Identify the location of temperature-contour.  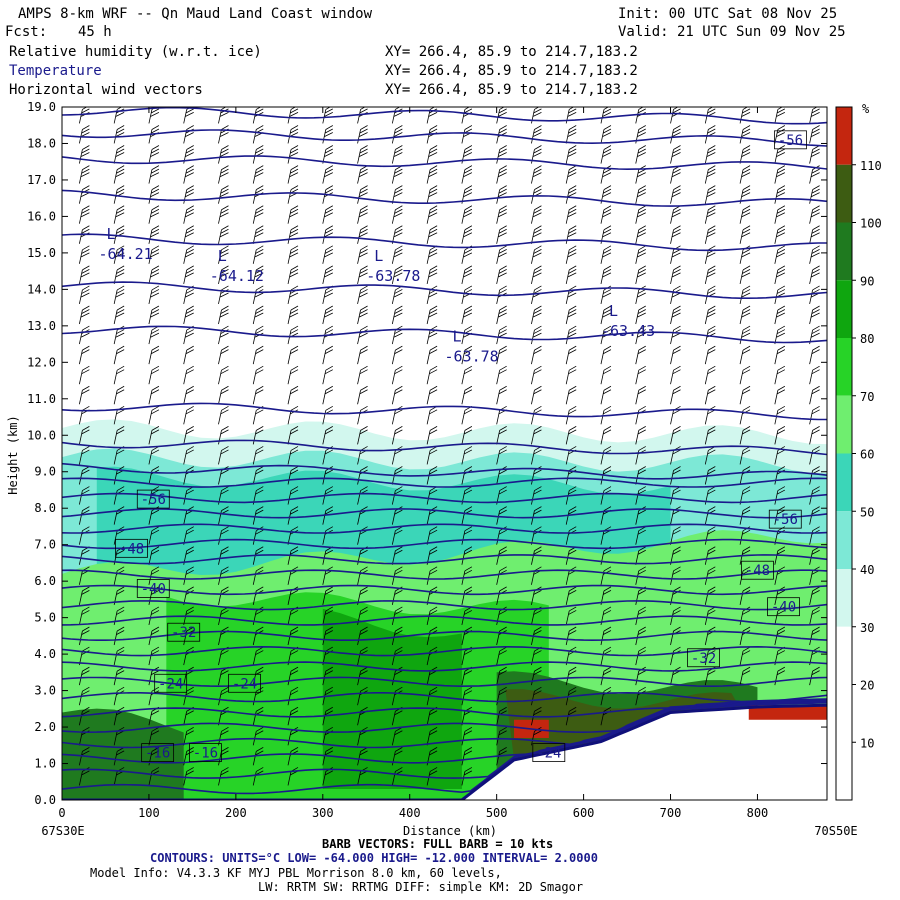
(444, 620).